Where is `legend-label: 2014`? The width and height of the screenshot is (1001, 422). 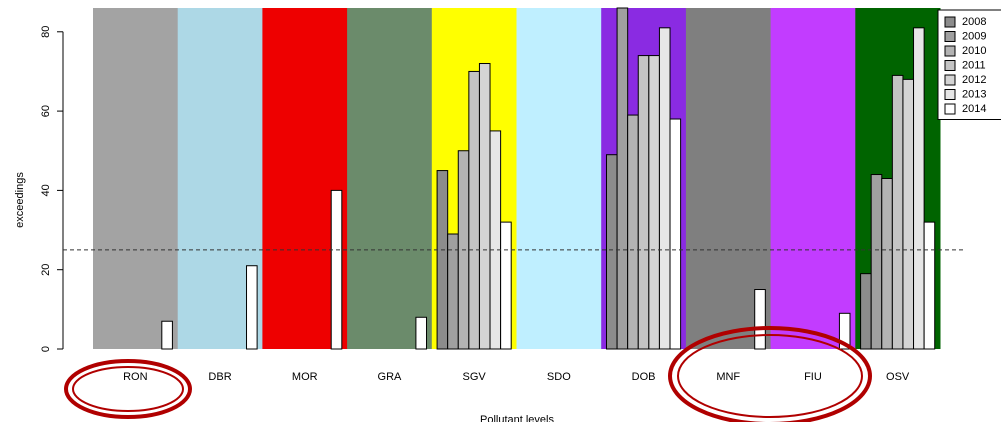
legend-label: 2014 is located at coordinates (974, 109).